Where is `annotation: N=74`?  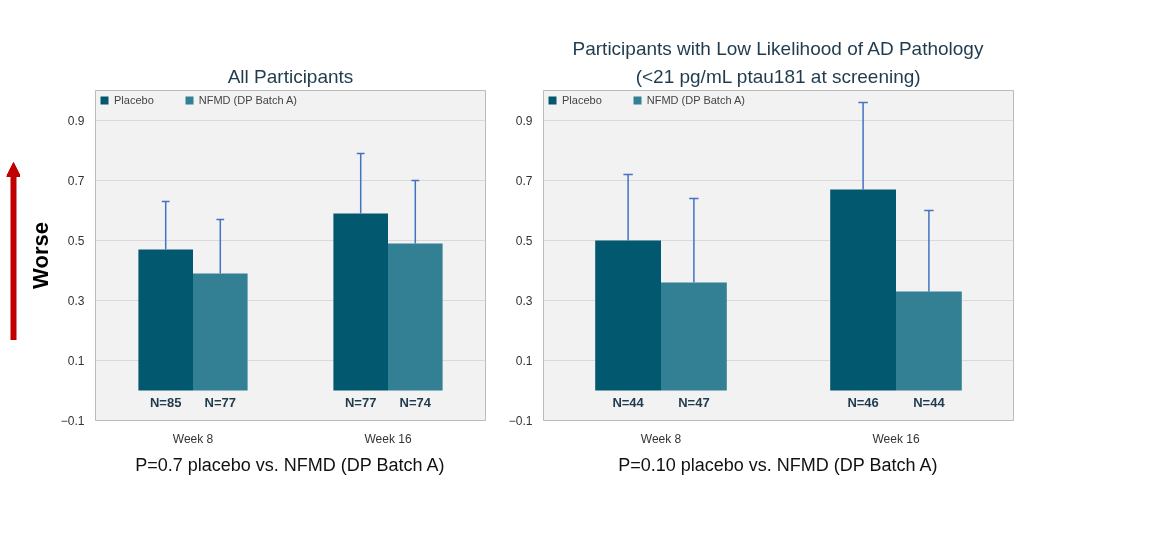
annotation: N=74 is located at coordinates (415, 402).